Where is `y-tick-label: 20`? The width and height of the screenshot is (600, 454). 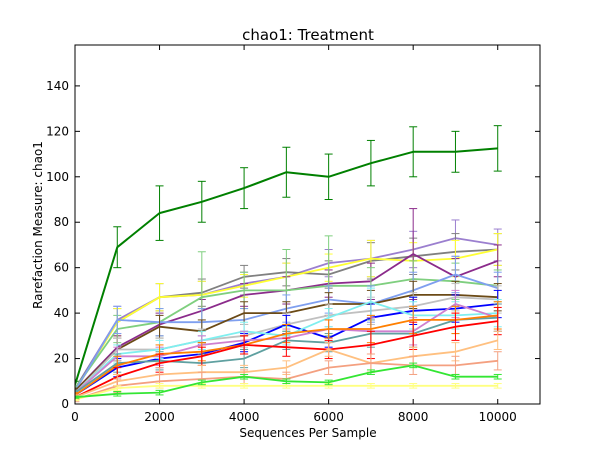 y-tick-label: 20 is located at coordinates (61, 359).